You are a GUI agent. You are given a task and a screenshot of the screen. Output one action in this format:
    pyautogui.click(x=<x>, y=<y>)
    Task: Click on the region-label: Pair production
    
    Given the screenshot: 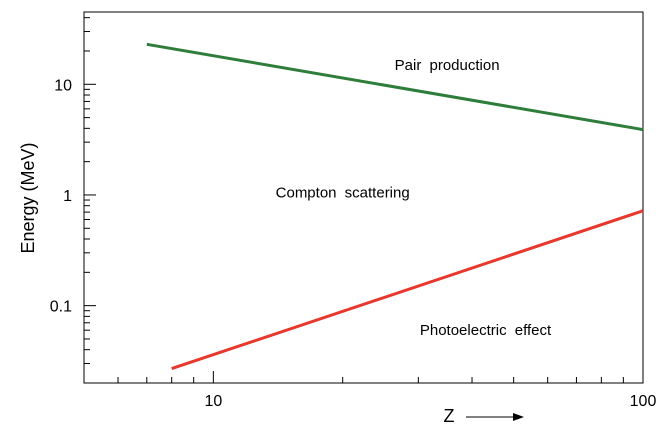 What is the action you would take?
    pyautogui.click(x=447, y=65)
    